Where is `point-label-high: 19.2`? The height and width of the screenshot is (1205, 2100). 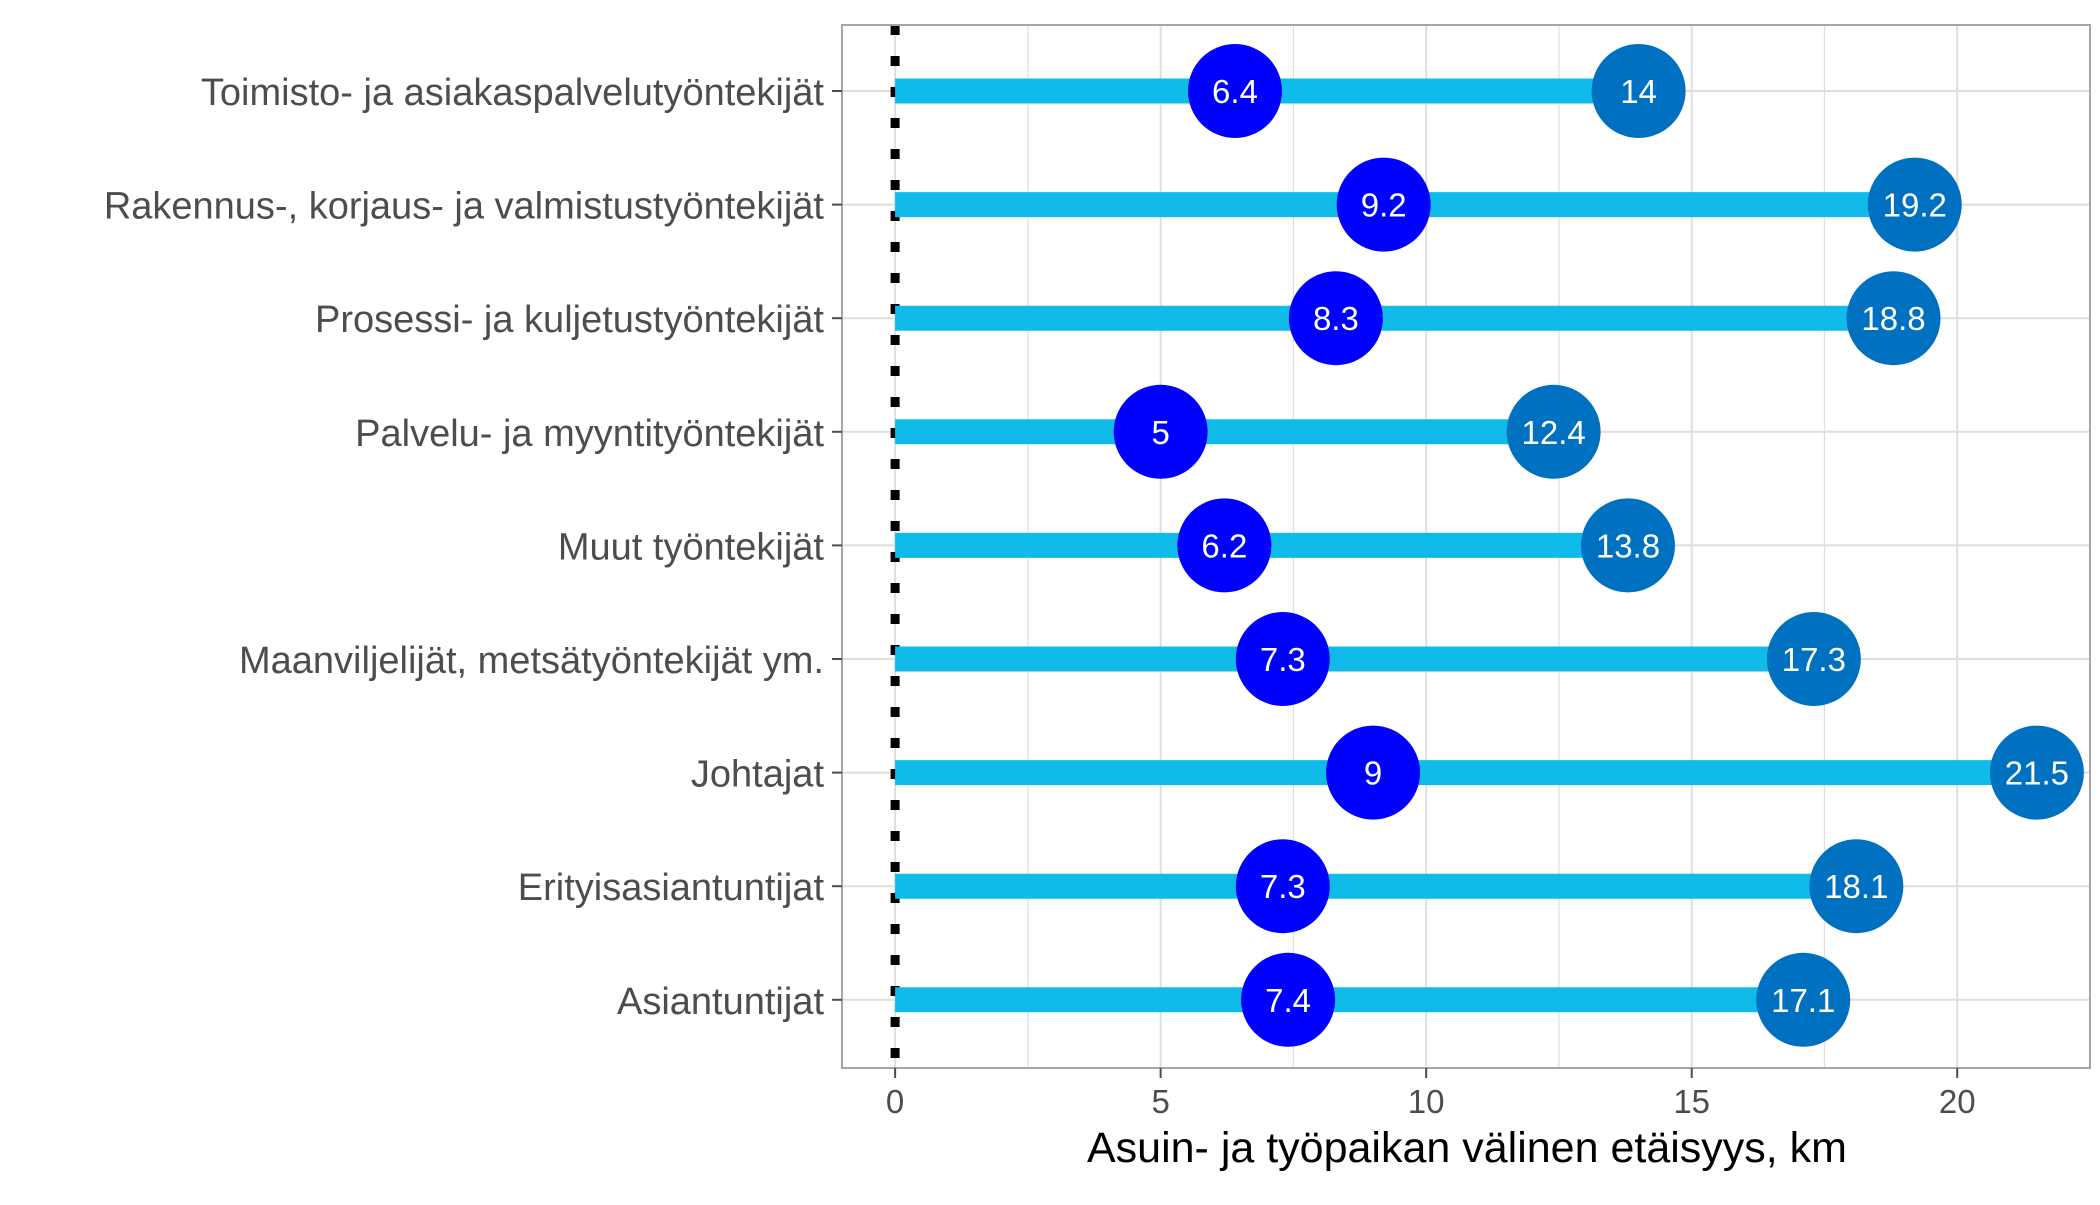
point-label-high: 19.2 is located at coordinates (1915, 205).